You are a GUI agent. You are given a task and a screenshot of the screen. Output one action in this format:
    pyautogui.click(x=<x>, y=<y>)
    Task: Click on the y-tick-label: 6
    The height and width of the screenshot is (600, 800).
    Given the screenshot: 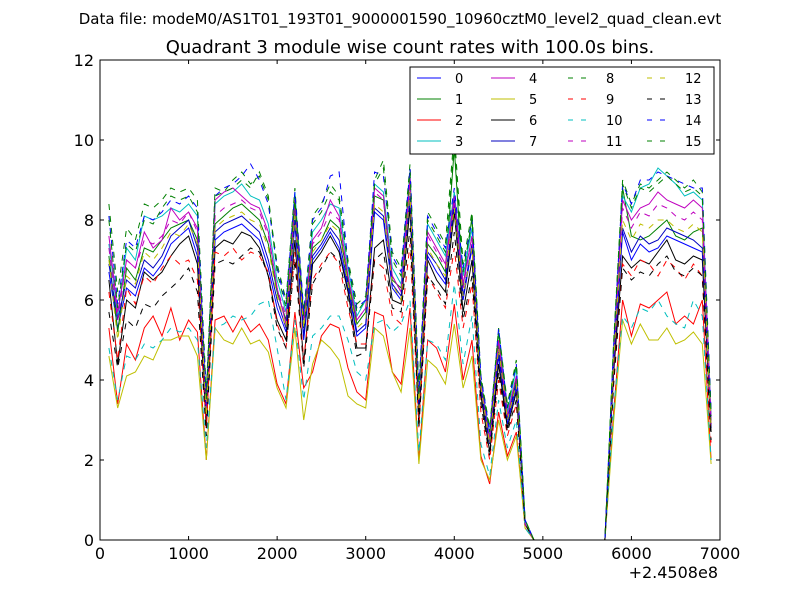 What is the action you would take?
    pyautogui.click(x=89, y=300)
    